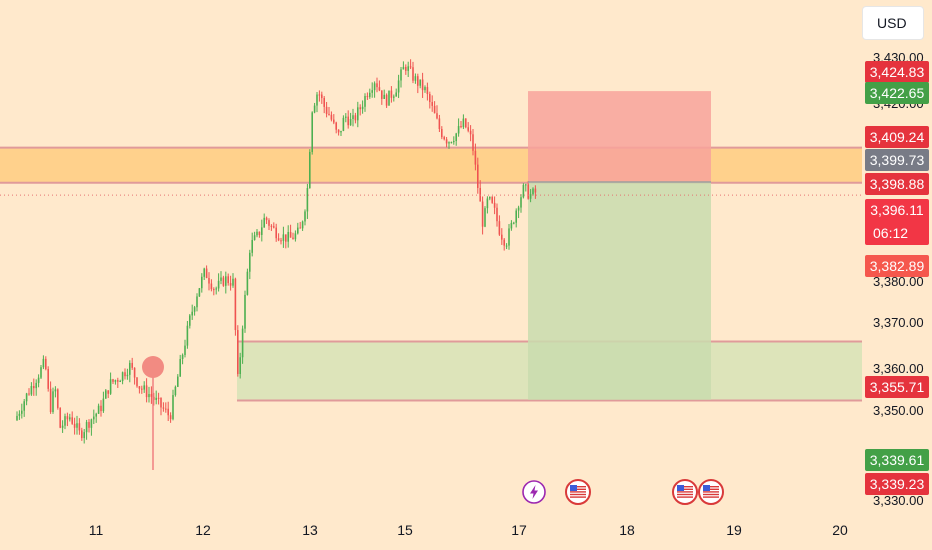 Image resolution: width=932 pixels, height=550 pixels. What do you see at coordinates (898, 281) in the screenshot?
I see `y-tick-label: 3,380.00` at bounding box center [898, 281].